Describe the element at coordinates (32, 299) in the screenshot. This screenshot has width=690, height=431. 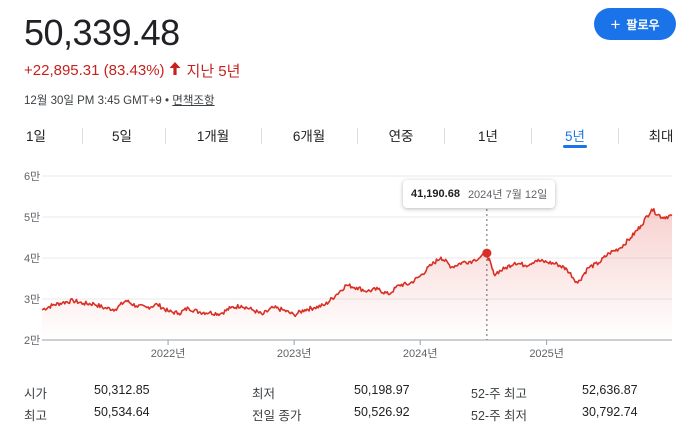
I see `y-tick-label: 3만` at that location.